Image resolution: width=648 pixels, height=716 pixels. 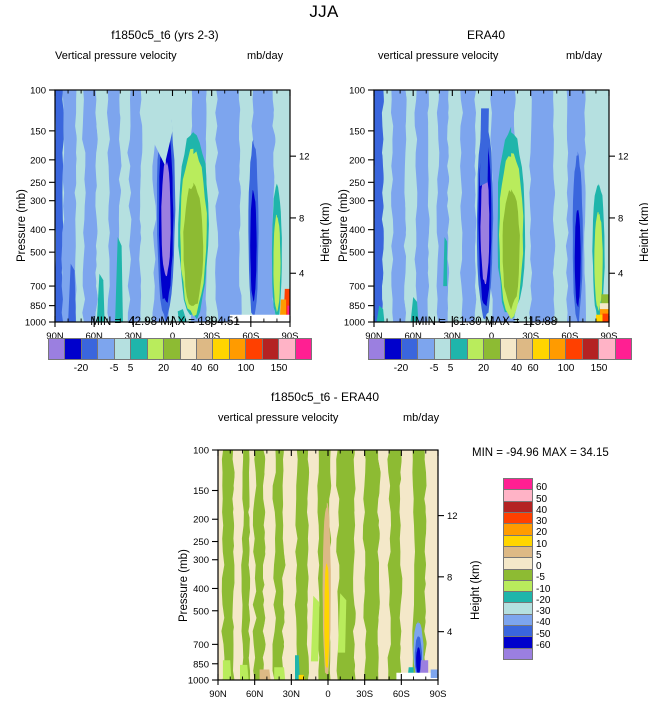 I want to click on panel-model-colorbar: -20 -5 5 20 40 60 100 150, so click(x=180, y=358).